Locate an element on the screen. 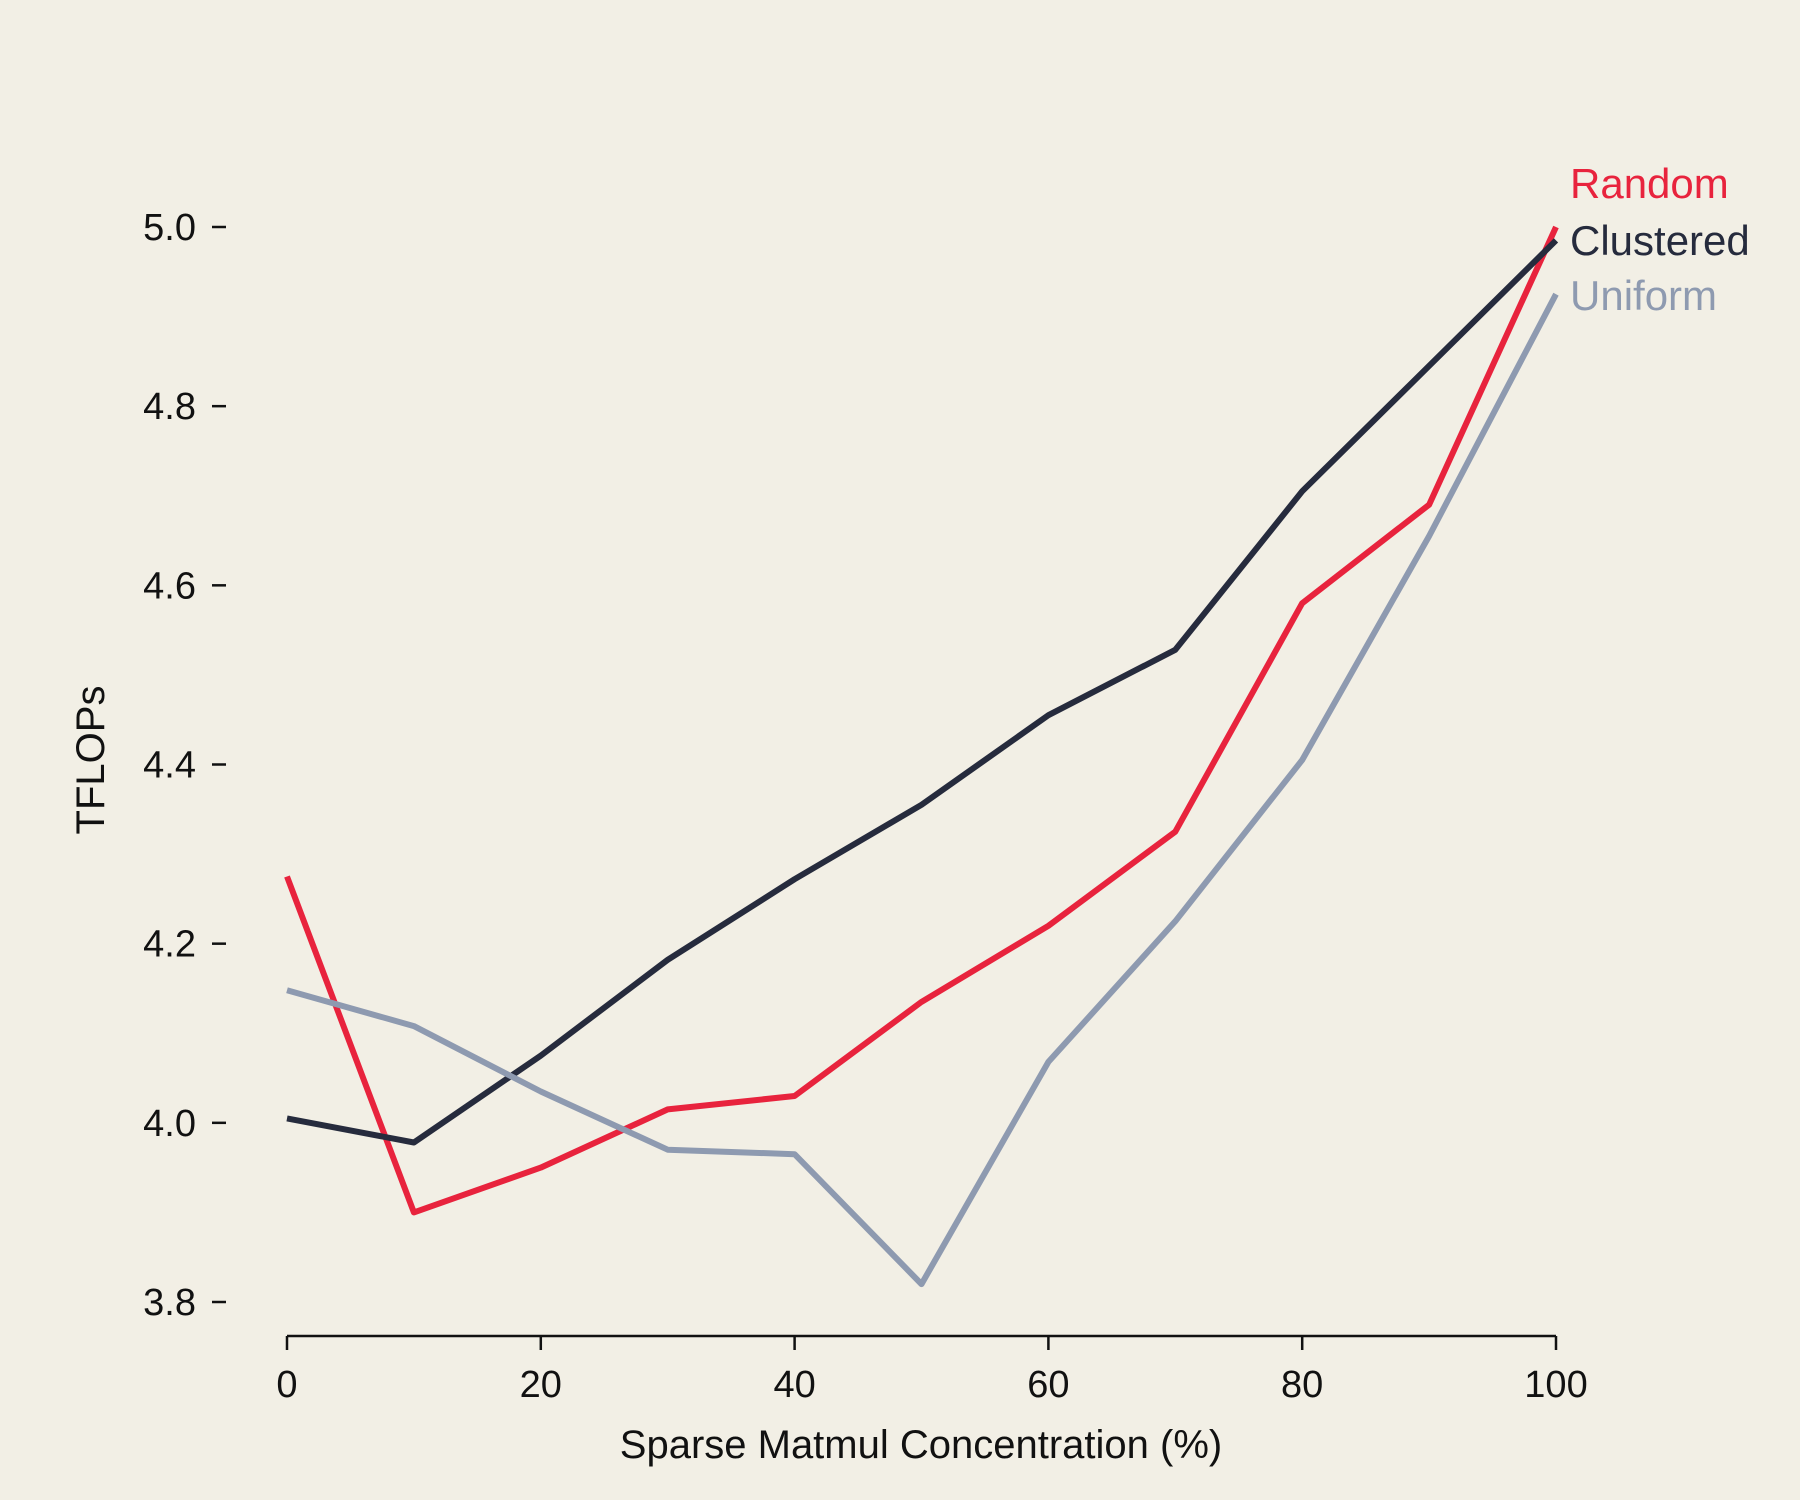 This screenshot has width=1800, height=1500. x-tick-label: 100 is located at coordinates (1555, 1385).